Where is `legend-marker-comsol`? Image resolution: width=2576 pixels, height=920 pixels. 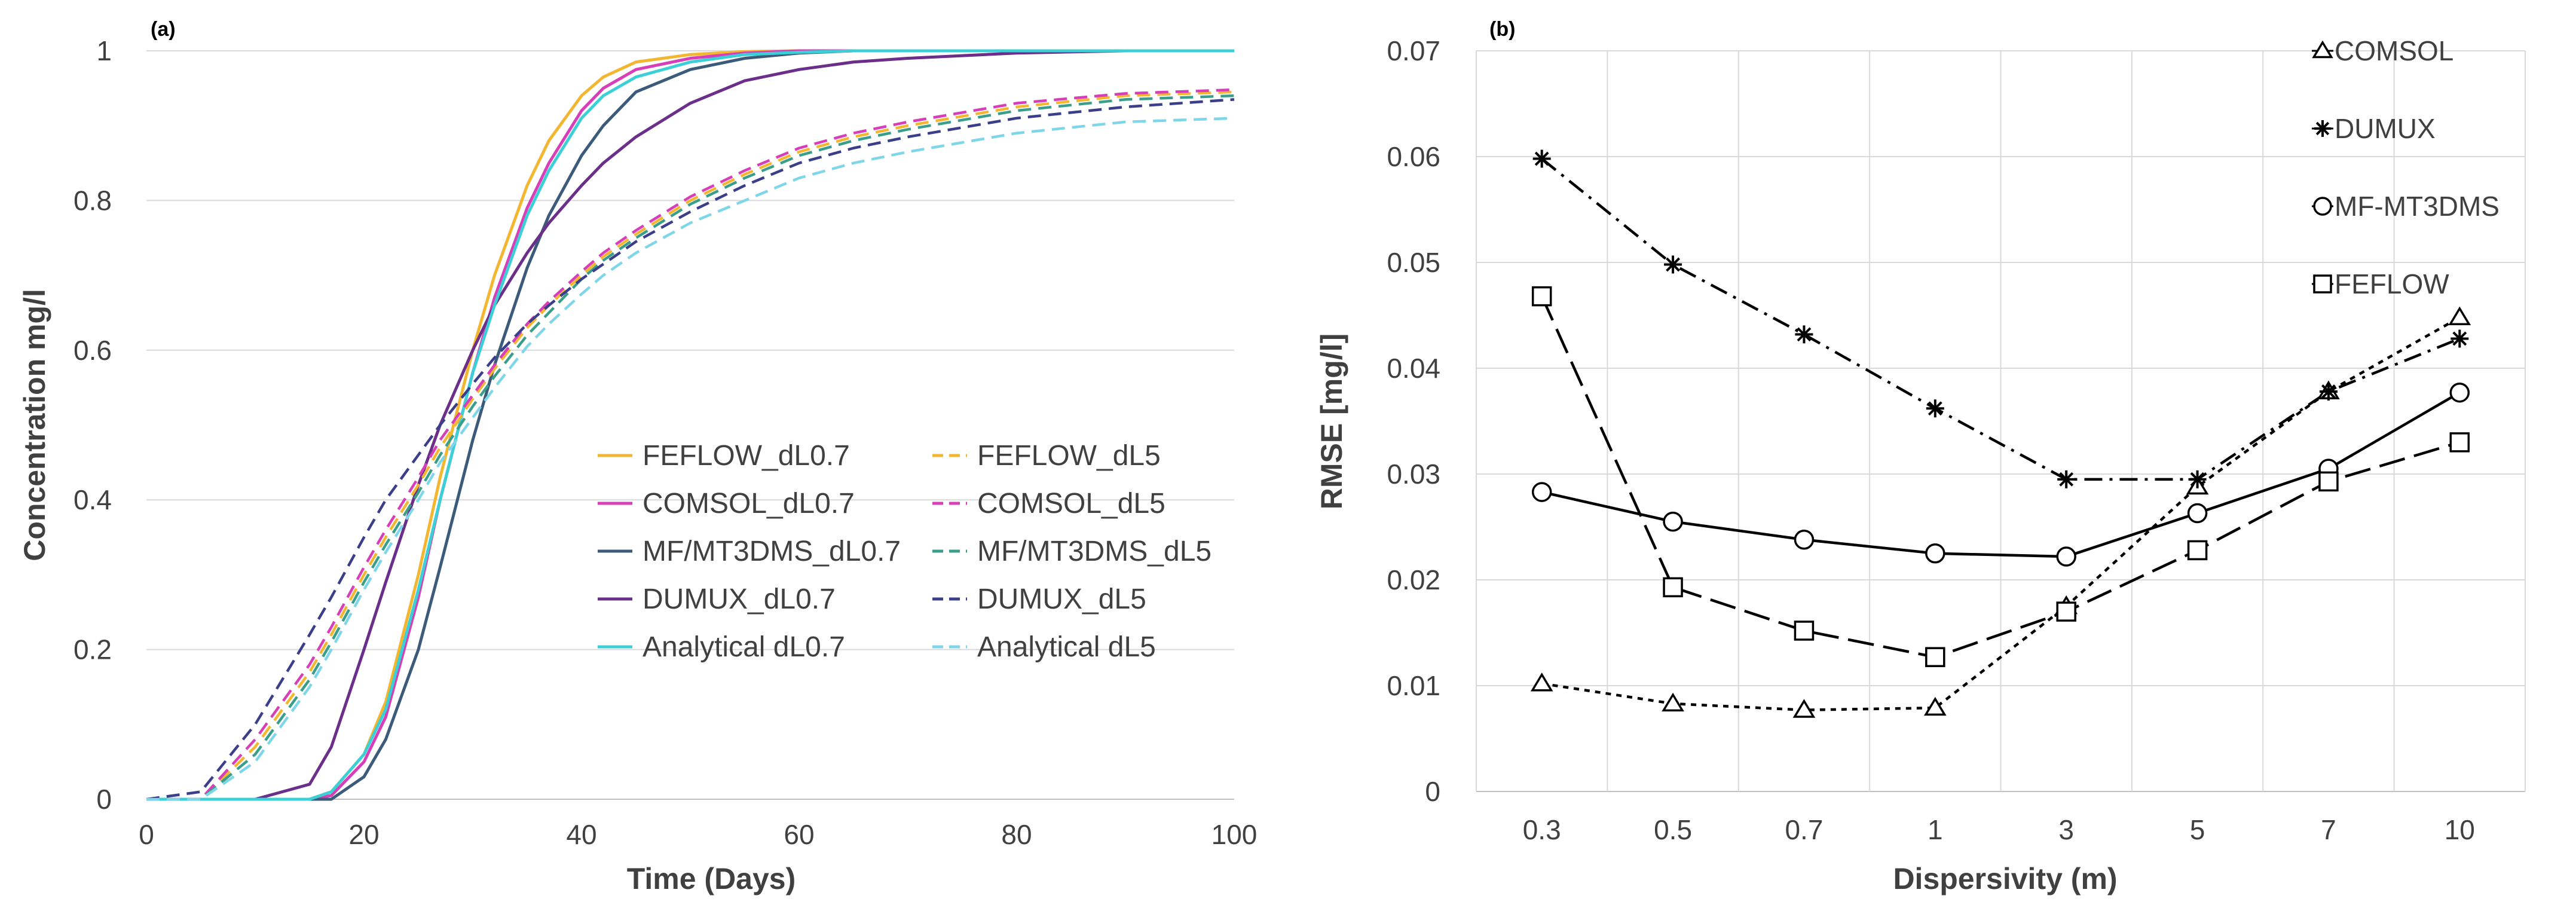
legend-marker-comsol is located at coordinates (2322, 49).